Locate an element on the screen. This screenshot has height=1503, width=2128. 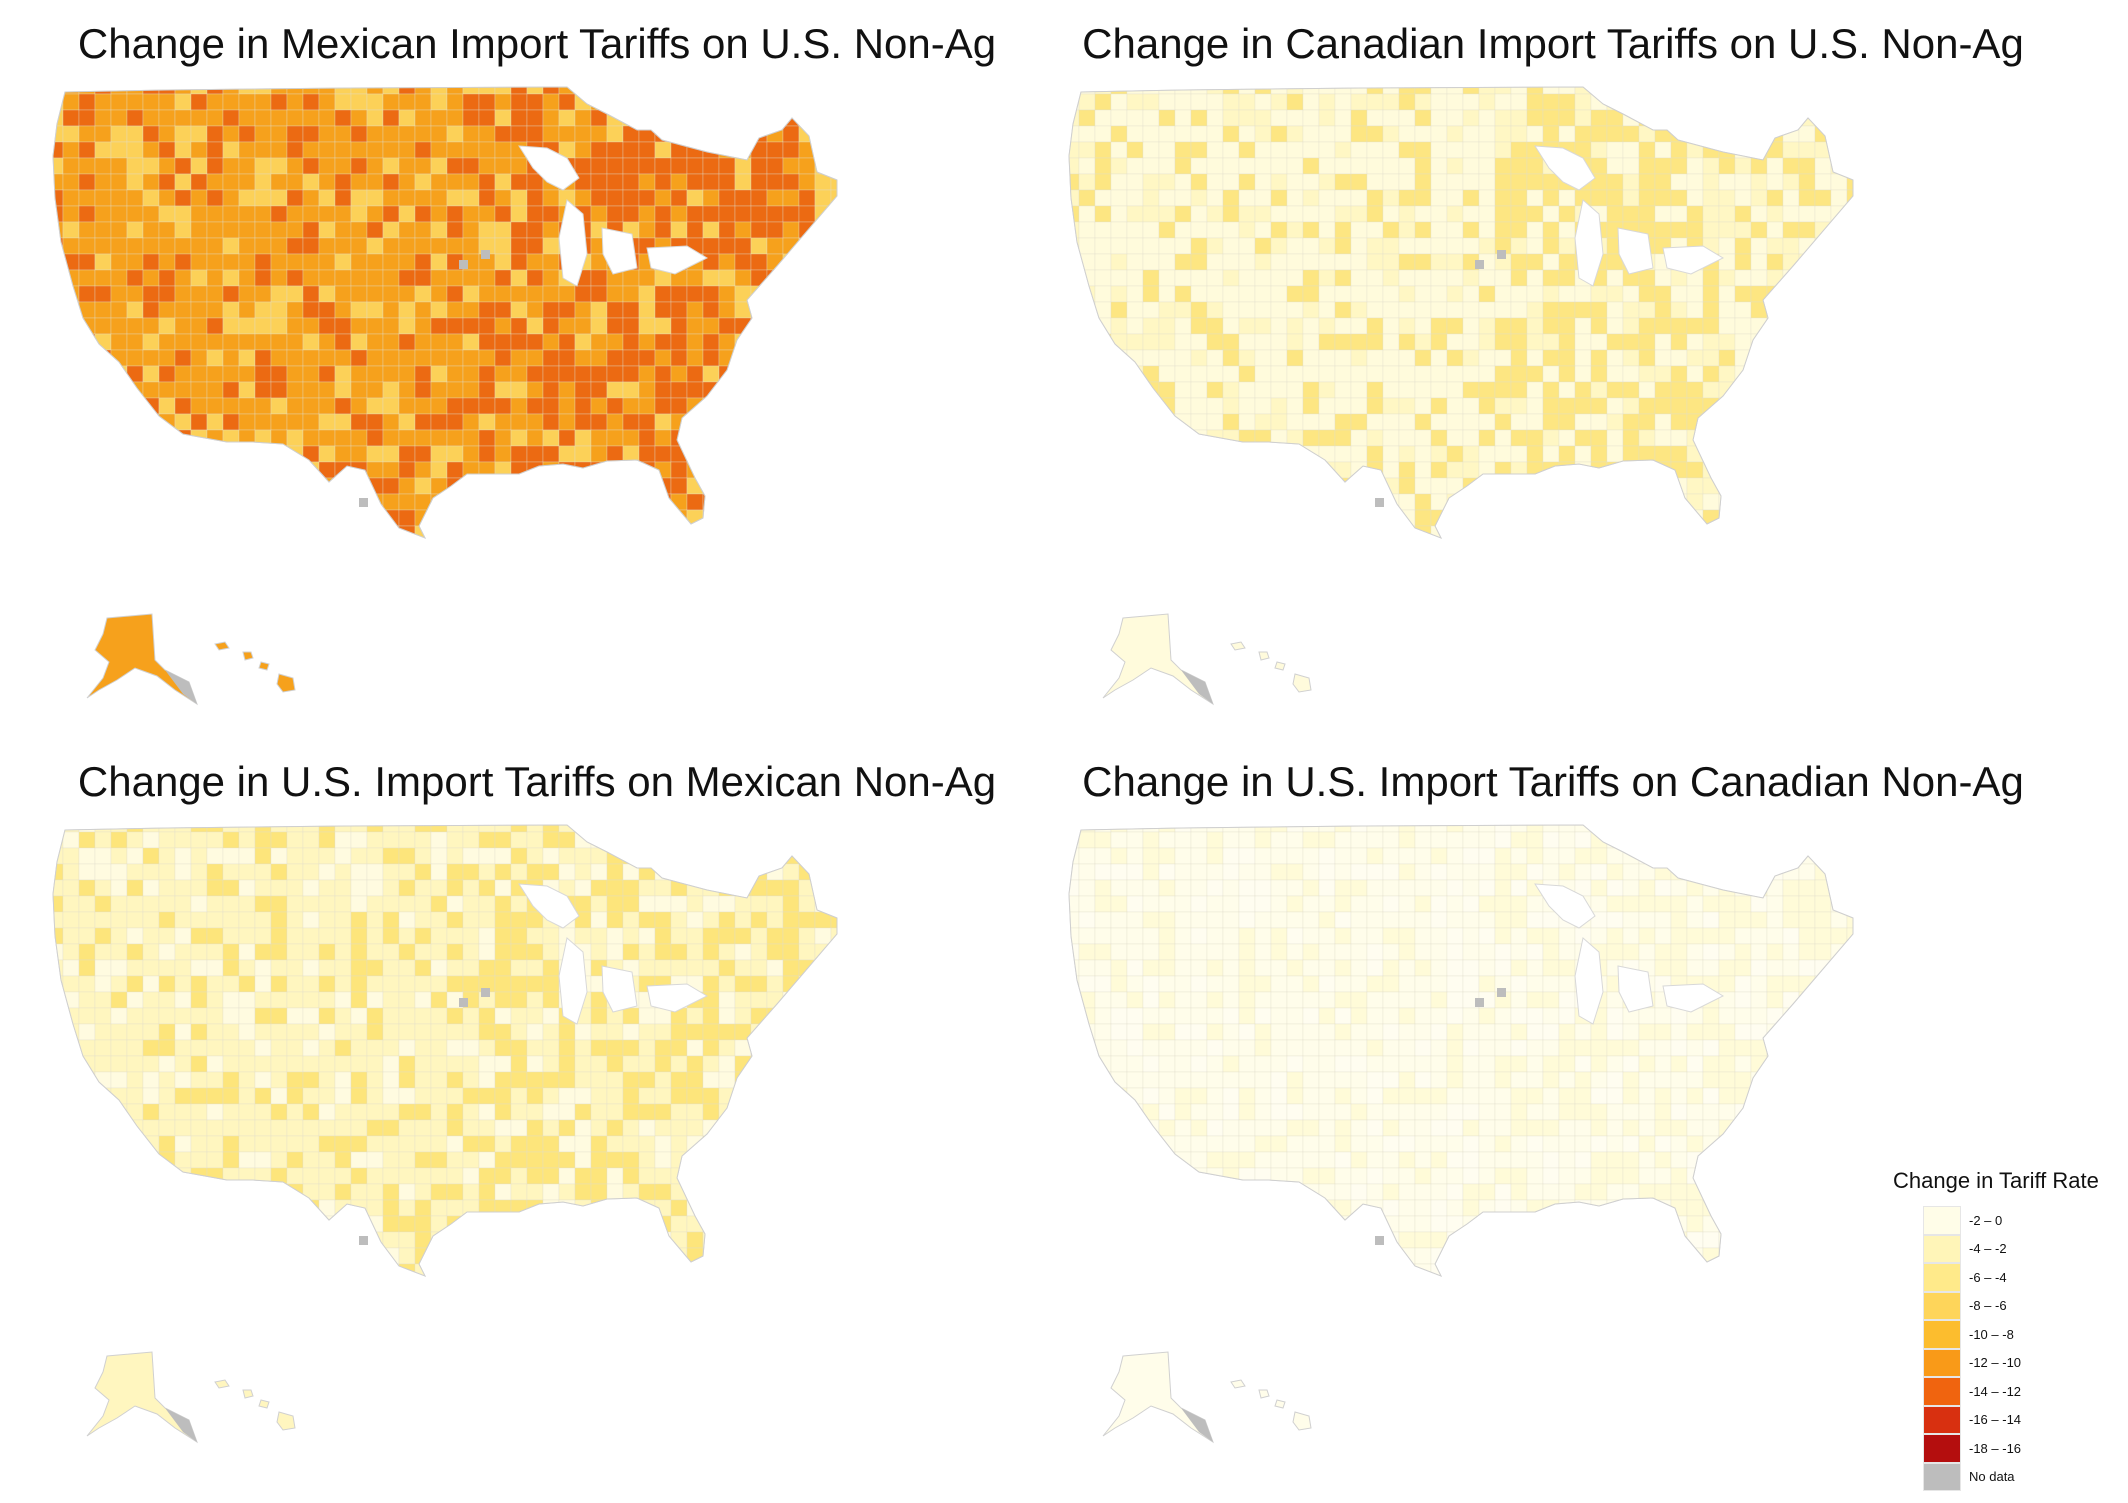
legend-item: -4 – -2 is located at coordinates (1972, 1248).